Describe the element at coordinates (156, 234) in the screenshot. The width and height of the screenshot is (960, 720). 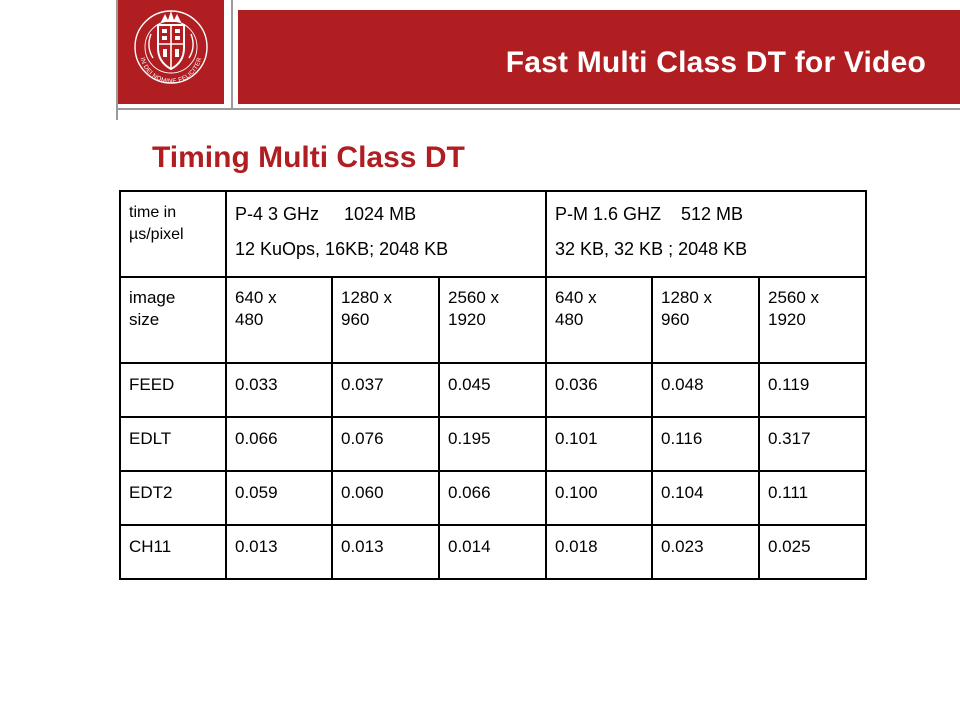
I see `unit-label-line2: µs/pixel` at that location.